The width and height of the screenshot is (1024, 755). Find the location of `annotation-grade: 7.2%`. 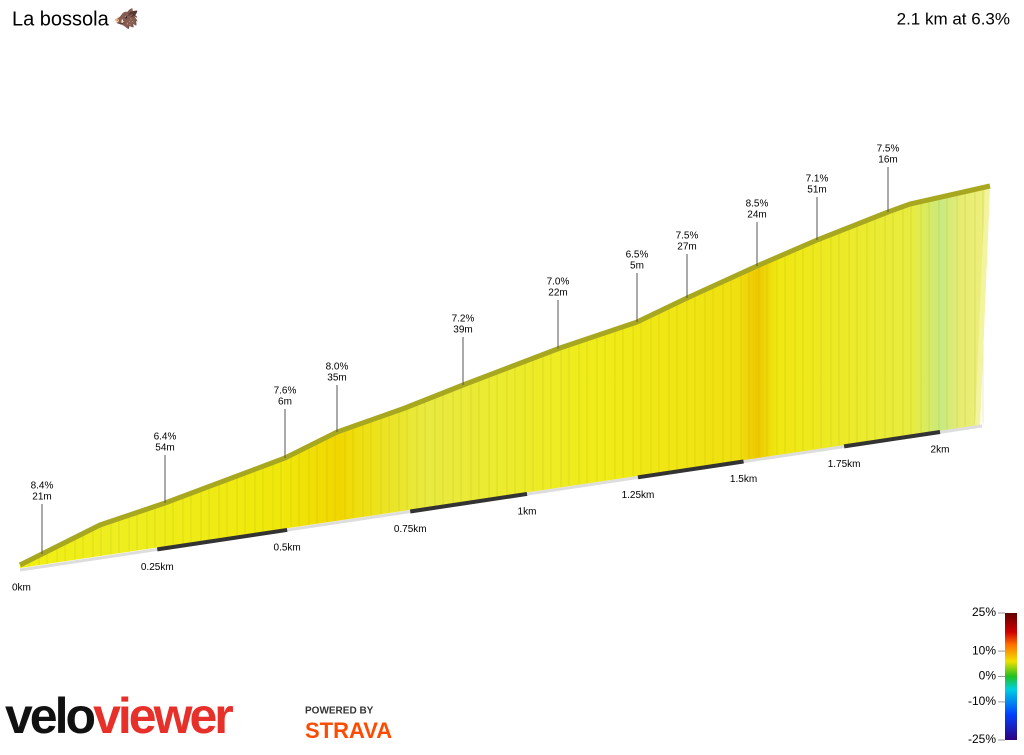

annotation-grade: 7.2% is located at coordinates (463, 319).